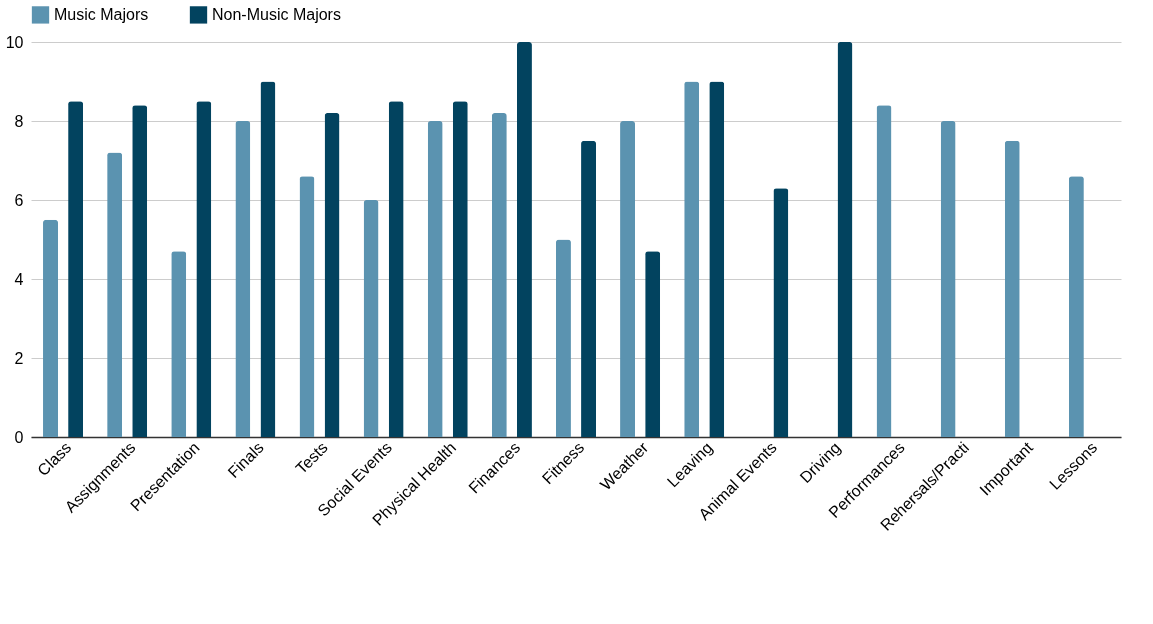 Image resolution: width=1153 pixels, height=624 pixels. What do you see at coordinates (19, 358) in the screenshot?
I see `y-tick-label: 2` at bounding box center [19, 358].